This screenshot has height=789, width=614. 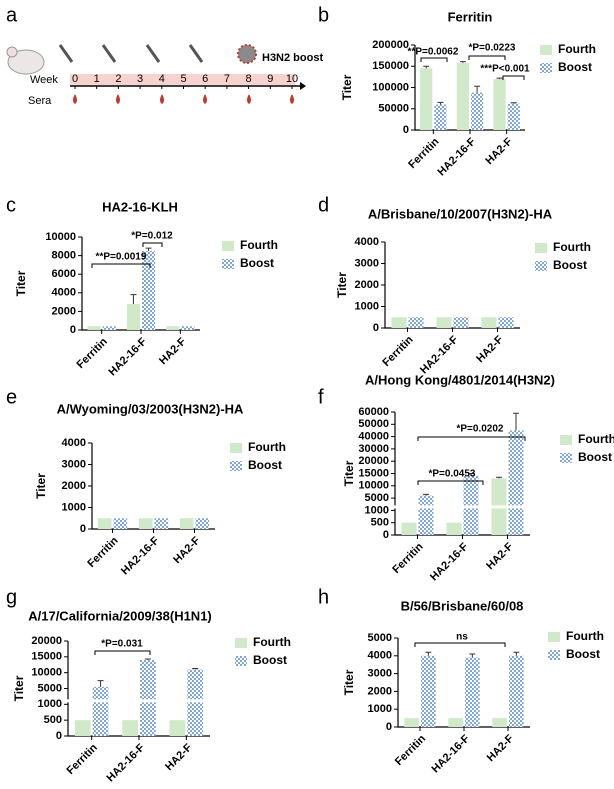 What do you see at coordinates (460, 213) in the screenshot?
I see `chart-title: A/Brisbane/10/2007(H3N2)-HA` at bounding box center [460, 213].